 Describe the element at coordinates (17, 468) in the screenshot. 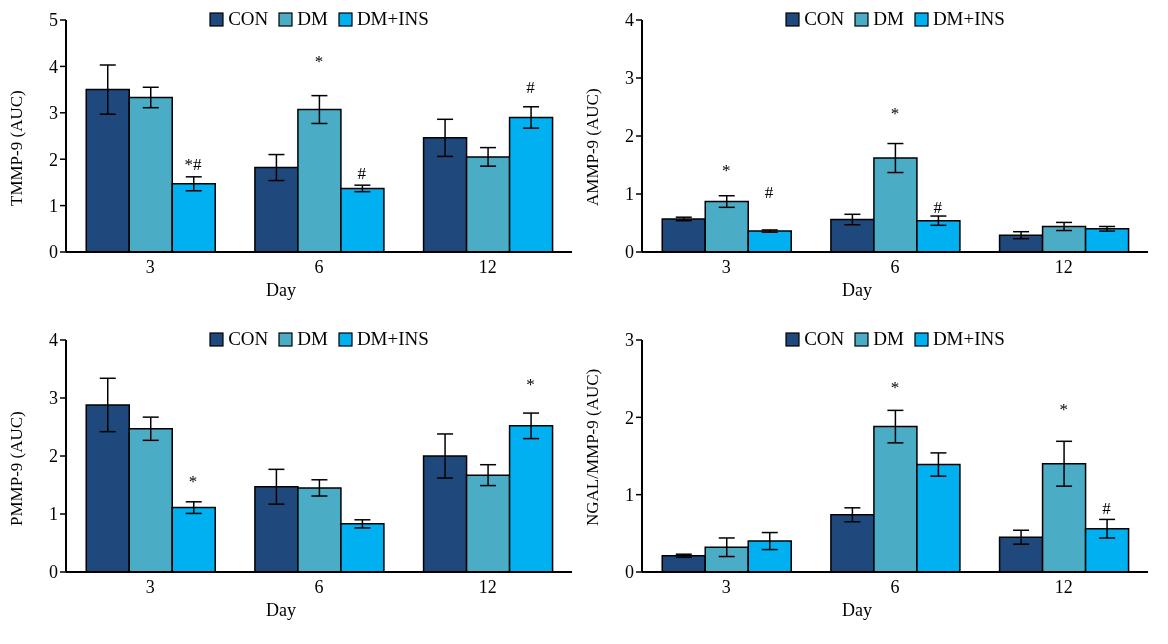

I see `y-axis-title: PMMP-9 (AUC)` at that location.